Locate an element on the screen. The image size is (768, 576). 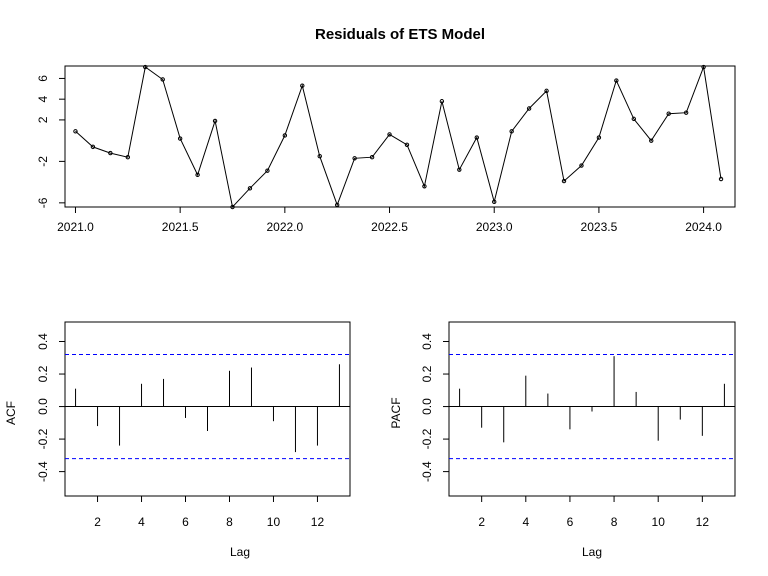
acf-y-tick-label: 0.4 is located at coordinates (43, 341).